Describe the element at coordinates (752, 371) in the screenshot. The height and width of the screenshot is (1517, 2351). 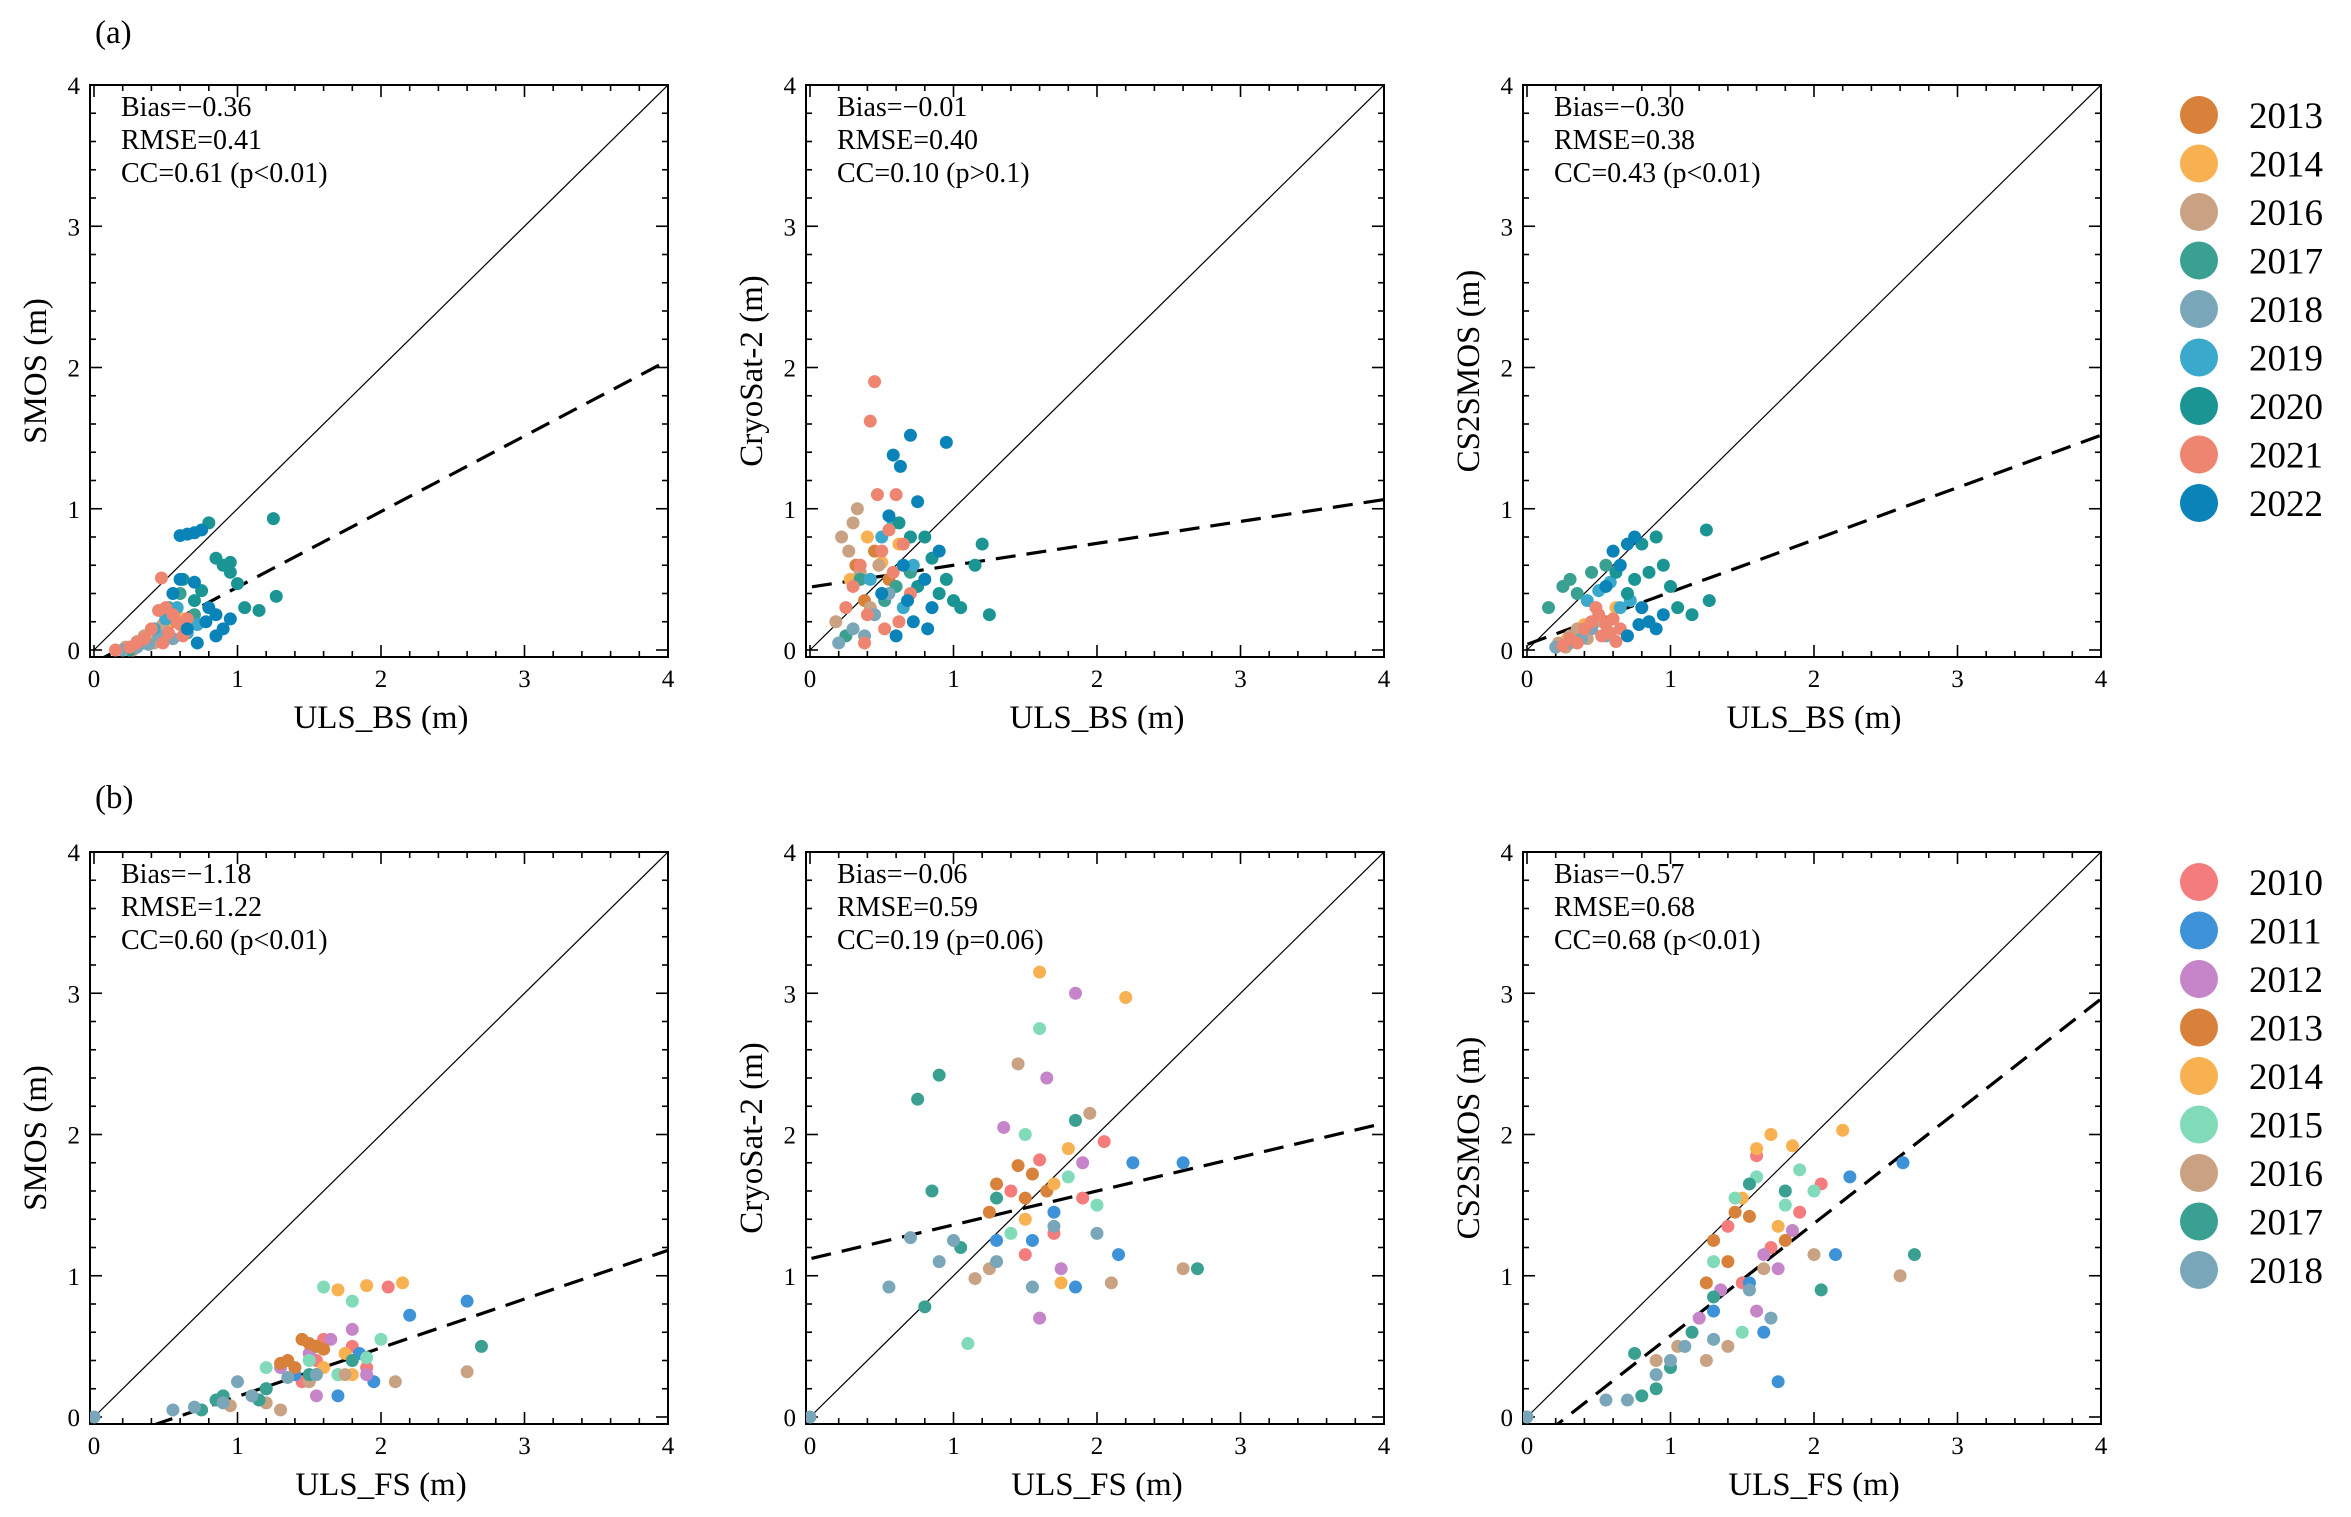
I see `y-axis-label: CryoSat-2 (m)` at that location.